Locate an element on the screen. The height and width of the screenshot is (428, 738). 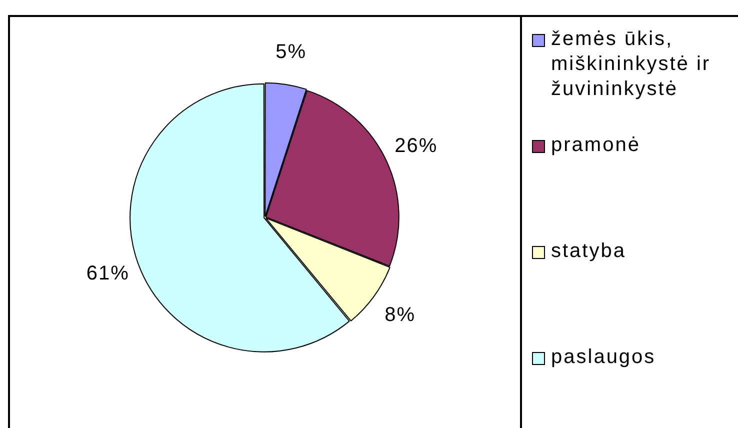
data-label: 61% is located at coordinates (108, 273).